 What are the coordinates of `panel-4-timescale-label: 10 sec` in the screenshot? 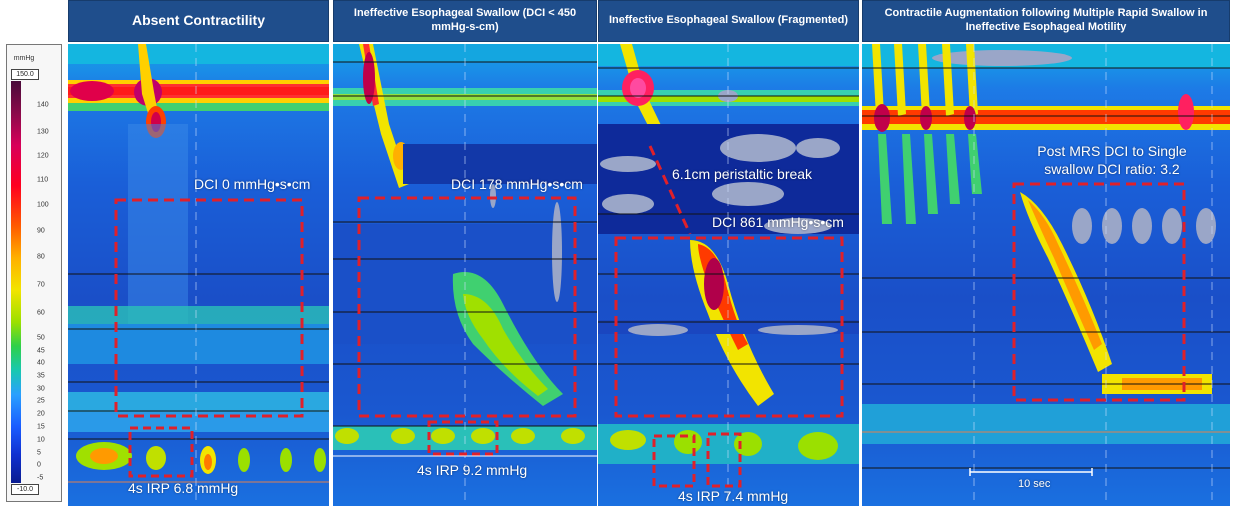 It's located at (1034, 484).